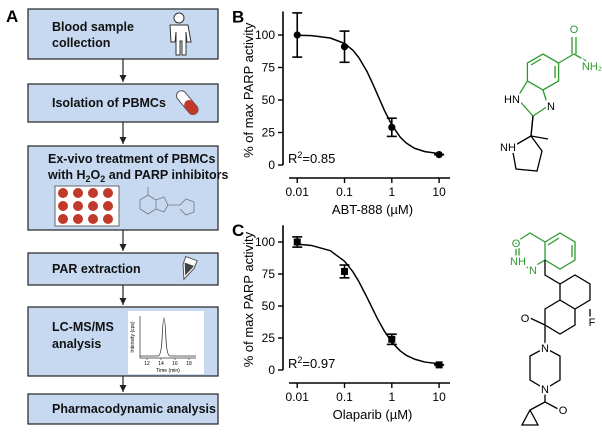  Describe the element at coordinates (168, 371) in the screenshot. I see `chromatogram-xlabel: Time (min)` at that location.